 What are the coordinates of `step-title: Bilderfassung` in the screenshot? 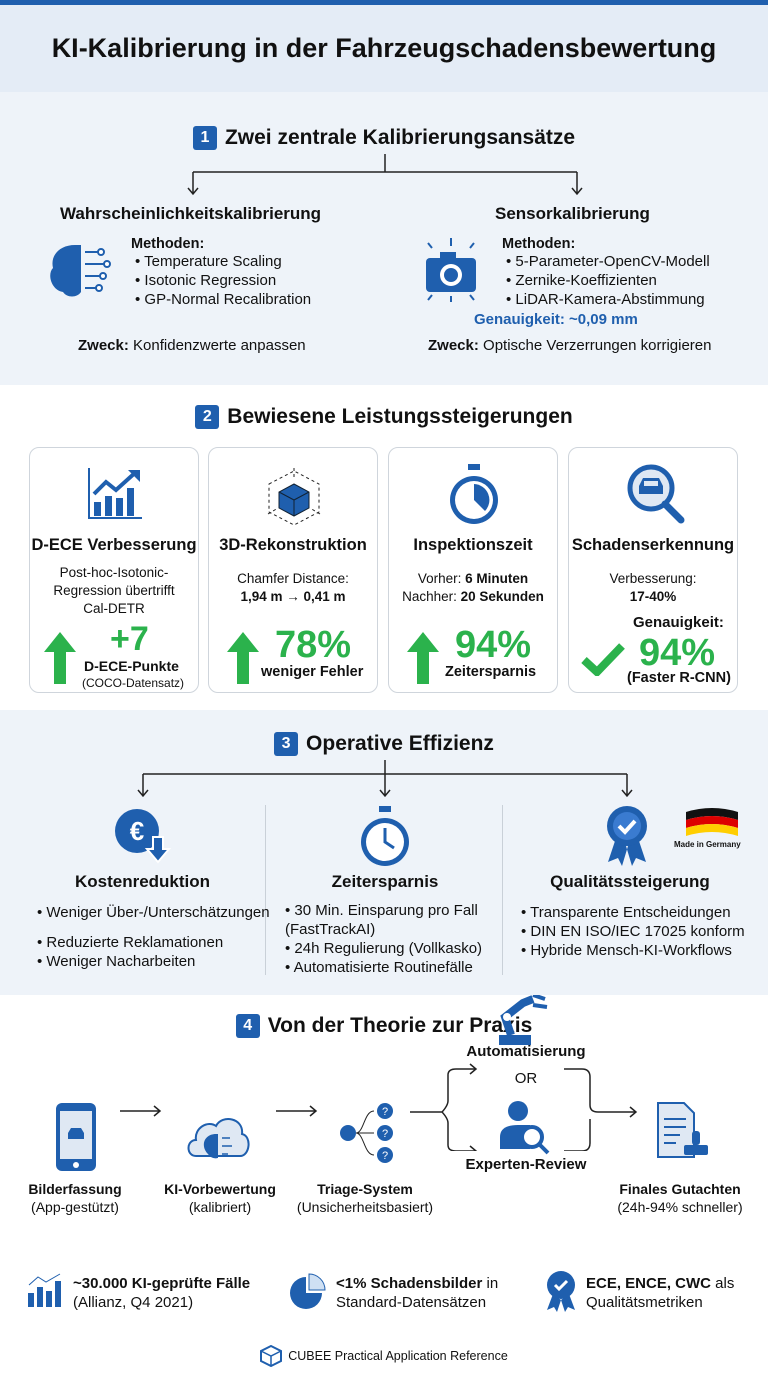 It's located at (75, 1189).